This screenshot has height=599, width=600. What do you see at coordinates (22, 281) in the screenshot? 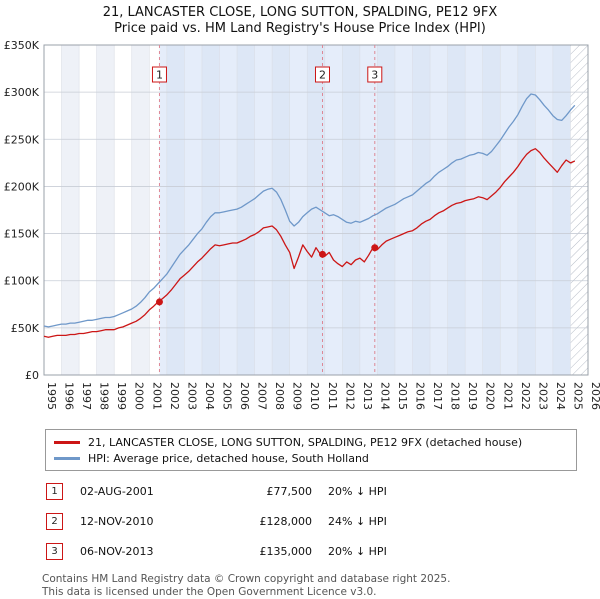
I see `svg-text: £100K` at bounding box center [22, 281].